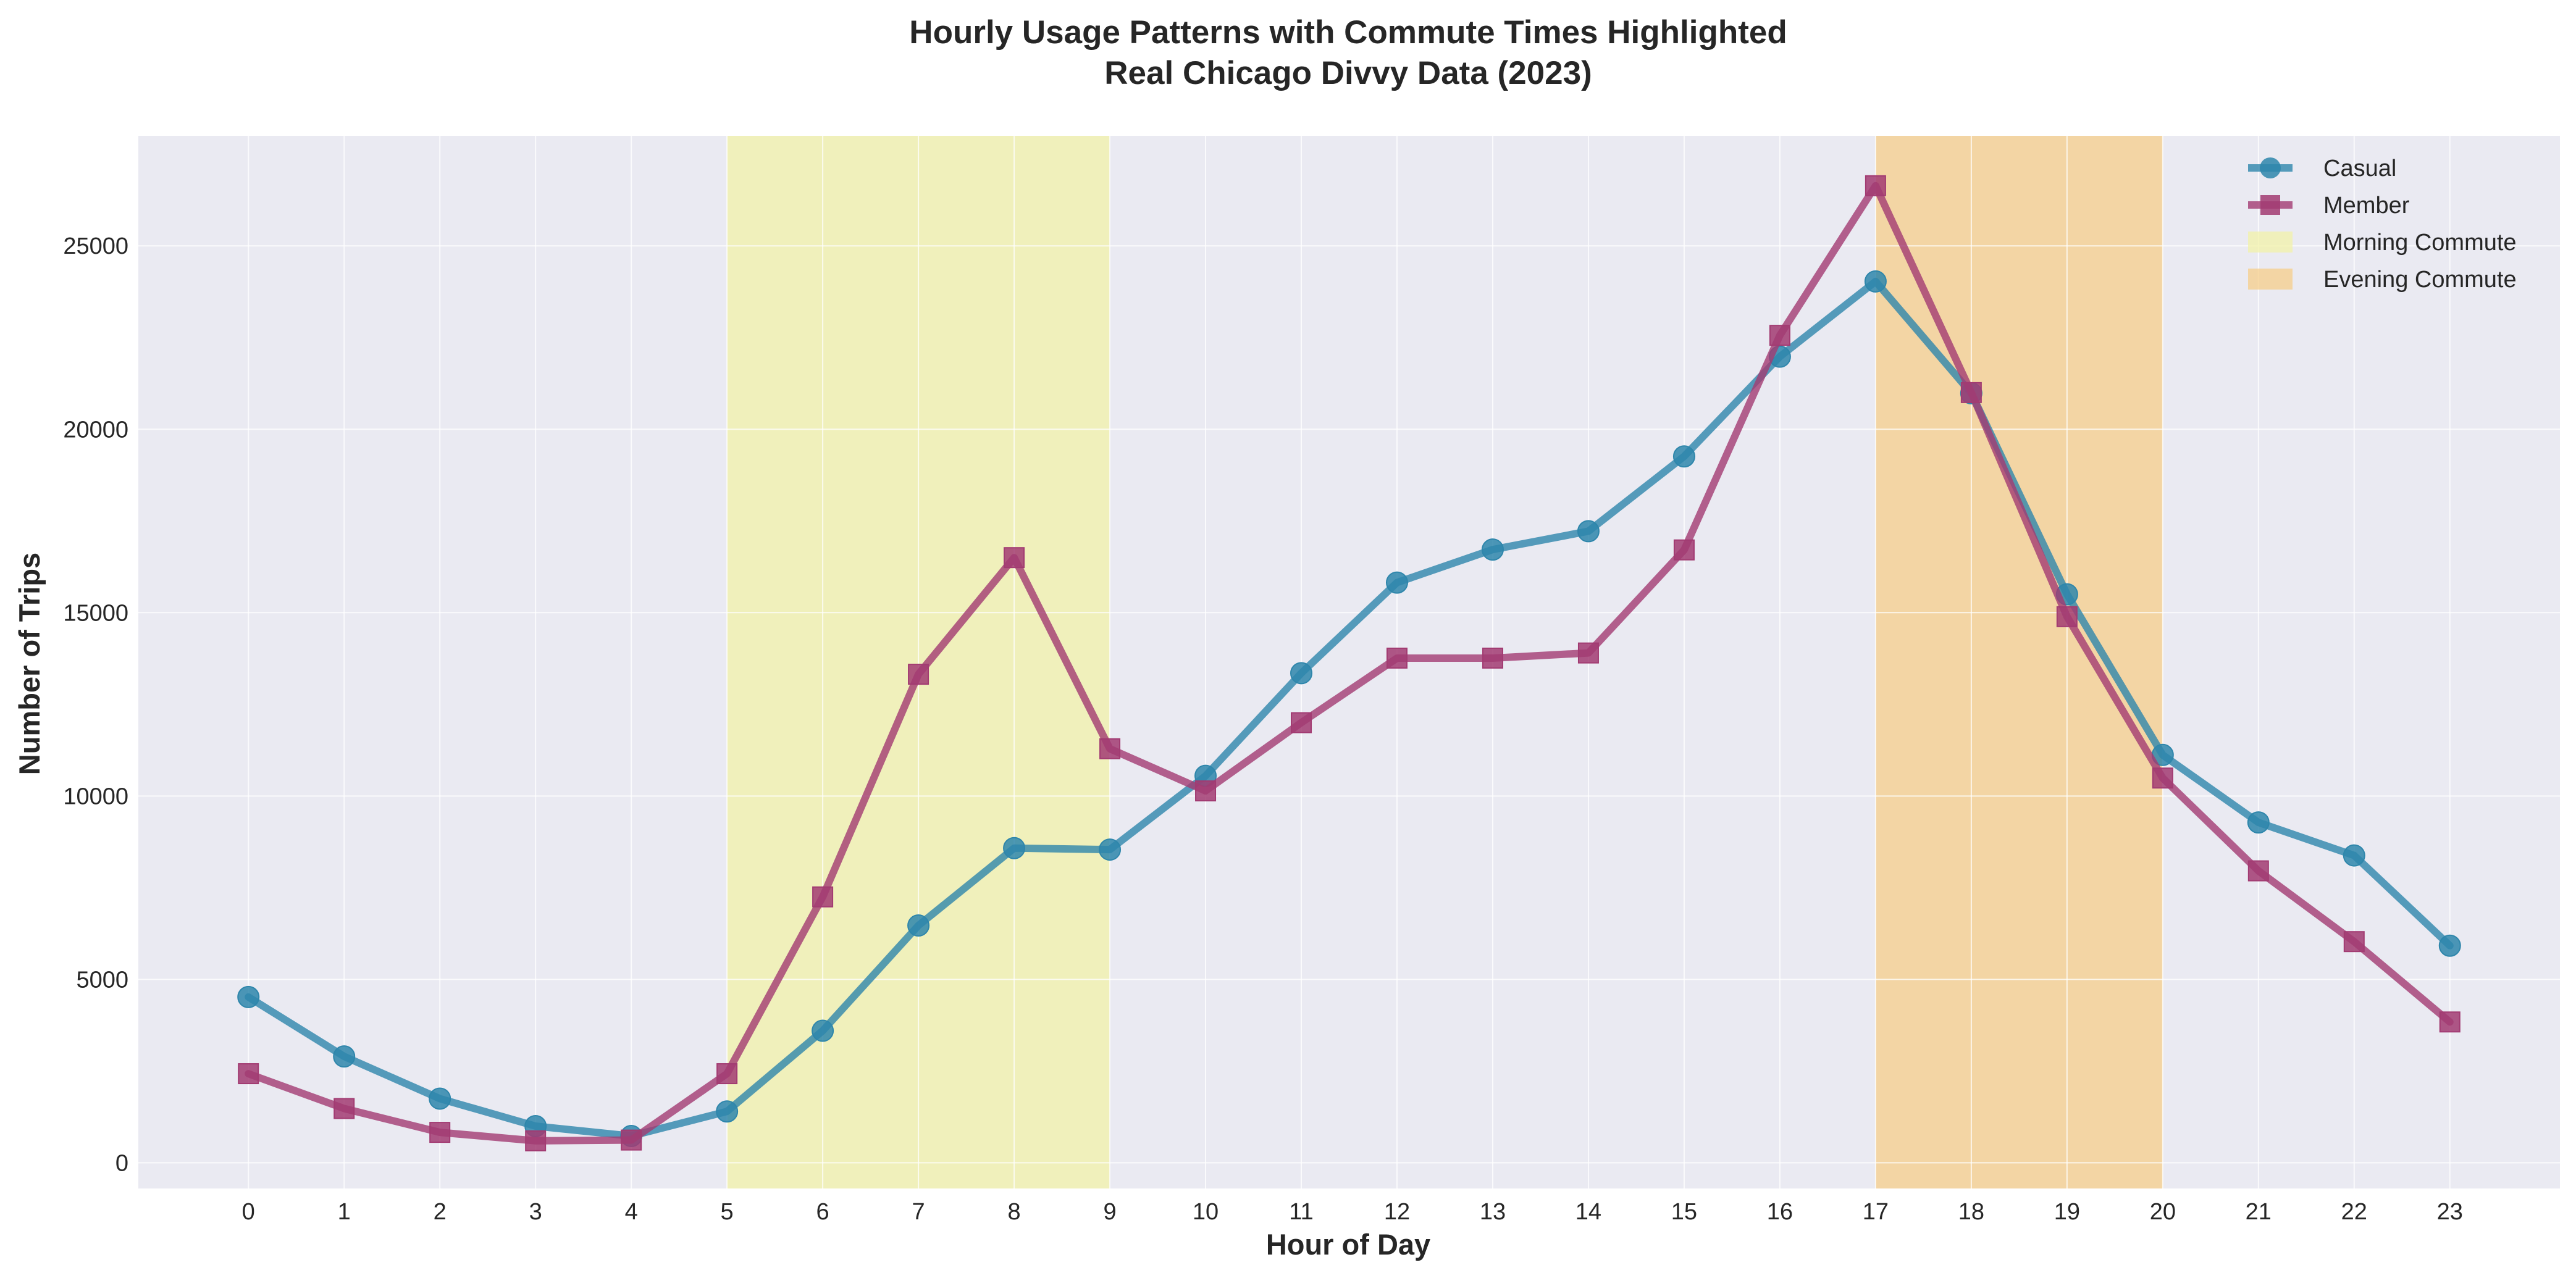 The width and height of the screenshot is (2576, 1278). I want to click on x-tick-label: 20, so click(2163, 1212).